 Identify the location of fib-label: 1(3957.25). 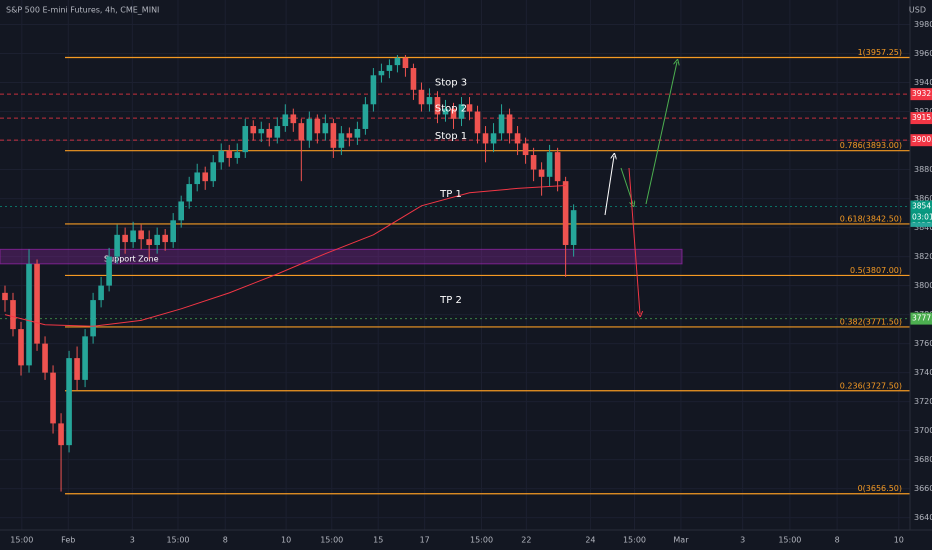
(880, 52).